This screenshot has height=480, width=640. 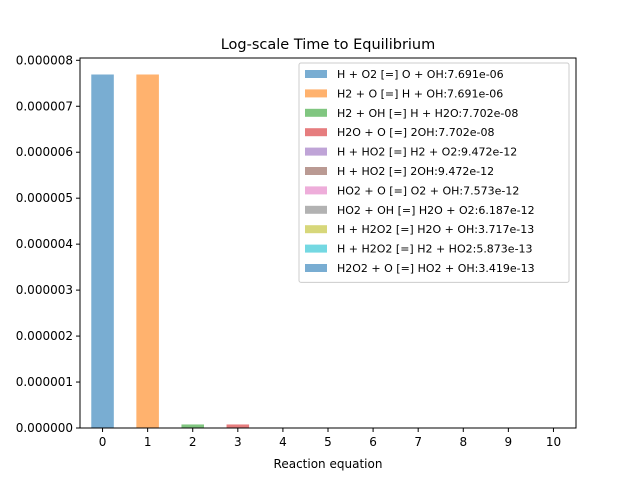 I want to click on y-tick-label-1: 0.000001, so click(x=44, y=382).